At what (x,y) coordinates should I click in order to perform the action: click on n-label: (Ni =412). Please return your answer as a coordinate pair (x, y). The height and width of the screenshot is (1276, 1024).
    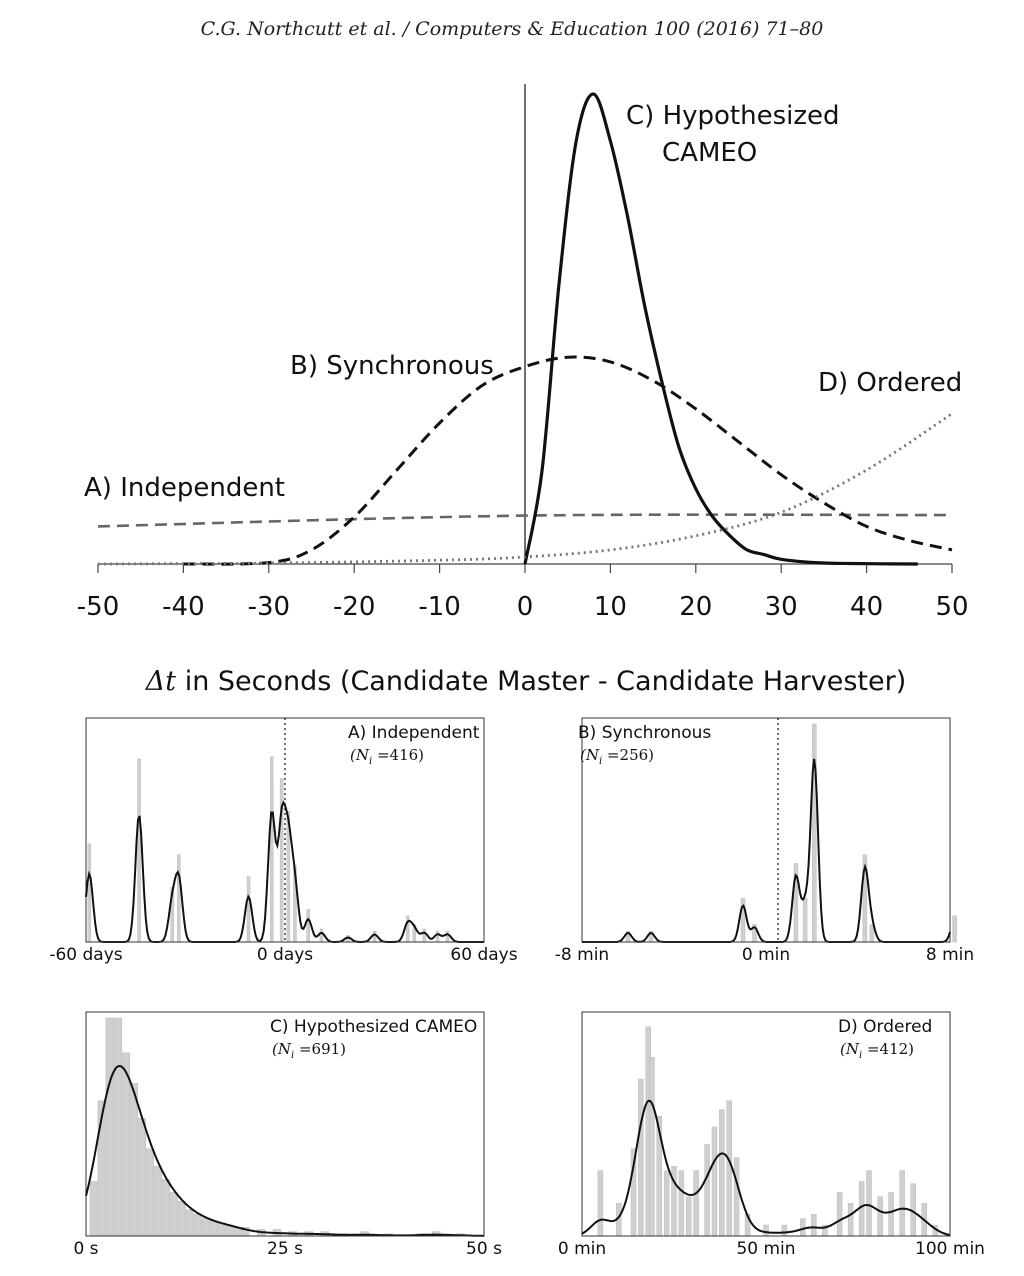
    Looking at the image, I should click on (877, 1050).